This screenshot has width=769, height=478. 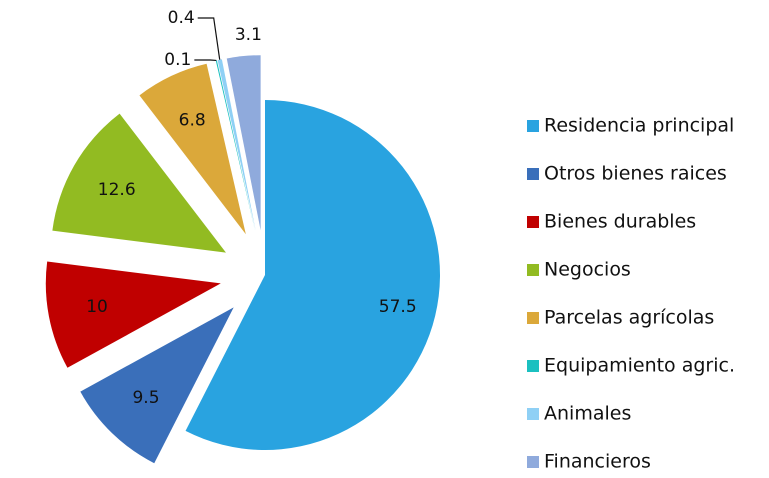 What do you see at coordinates (209, 38) in the screenshot?
I see `leader-line` at bounding box center [209, 38].